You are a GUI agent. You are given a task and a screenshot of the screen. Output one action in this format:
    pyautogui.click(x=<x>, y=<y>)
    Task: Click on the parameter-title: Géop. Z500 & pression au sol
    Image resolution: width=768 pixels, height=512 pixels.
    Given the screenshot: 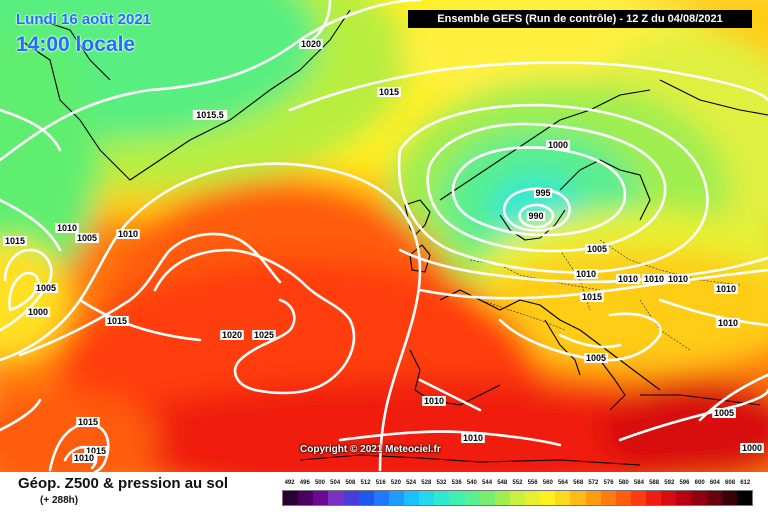 What is the action you would take?
    pyautogui.click(x=123, y=483)
    